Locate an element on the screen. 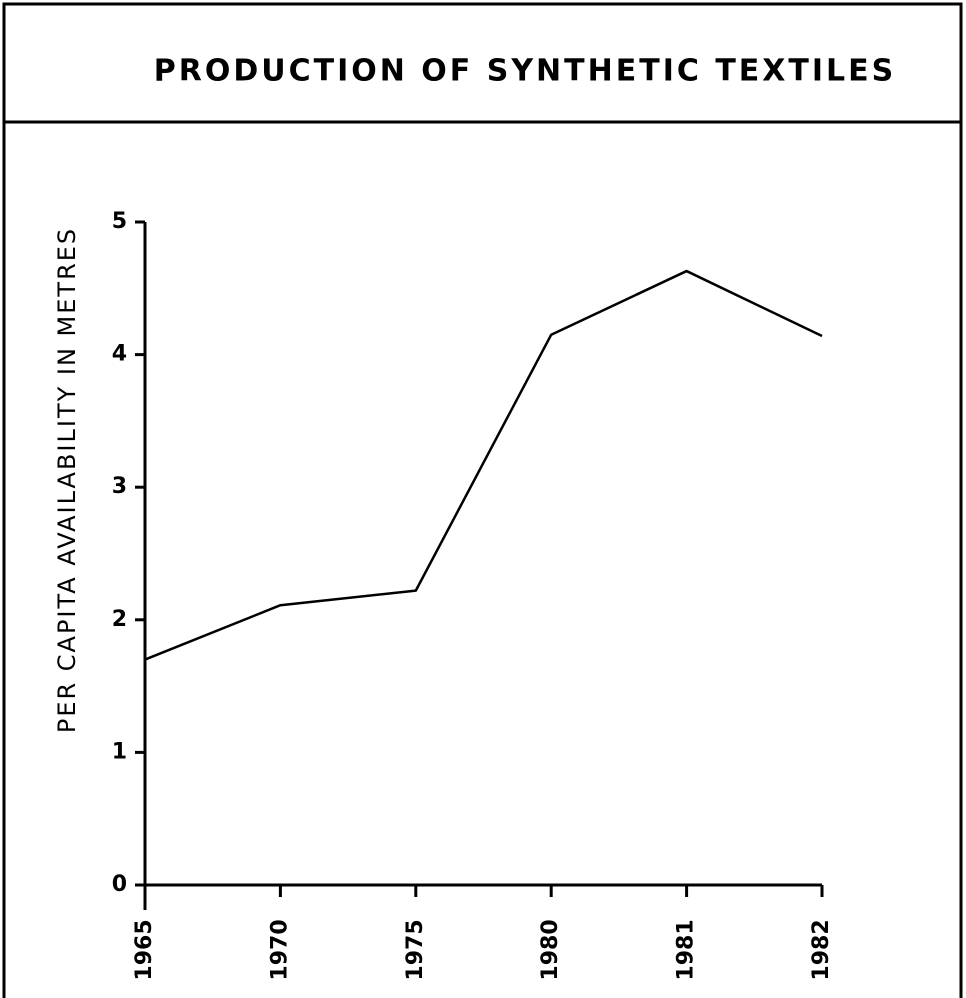 The height and width of the screenshot is (998, 966). y-tick-label: 5 is located at coordinates (119, 221).